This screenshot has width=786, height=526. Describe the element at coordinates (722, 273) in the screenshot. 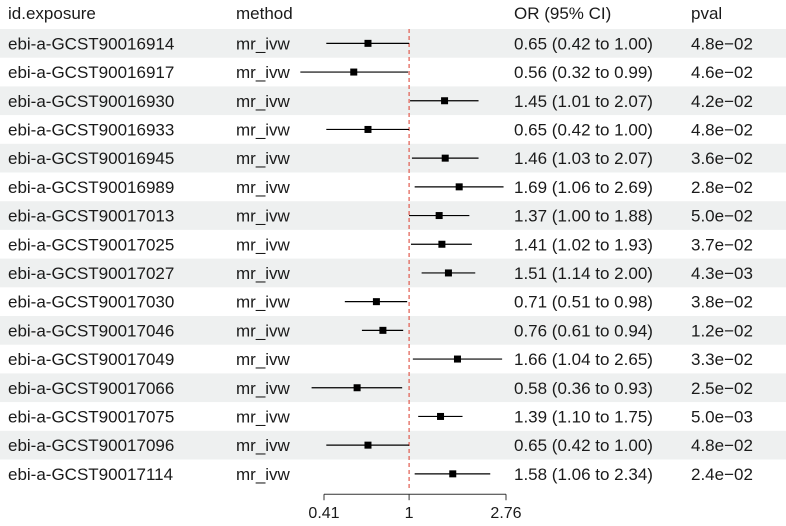

I see `pval-label: 4.3e−03` at that location.